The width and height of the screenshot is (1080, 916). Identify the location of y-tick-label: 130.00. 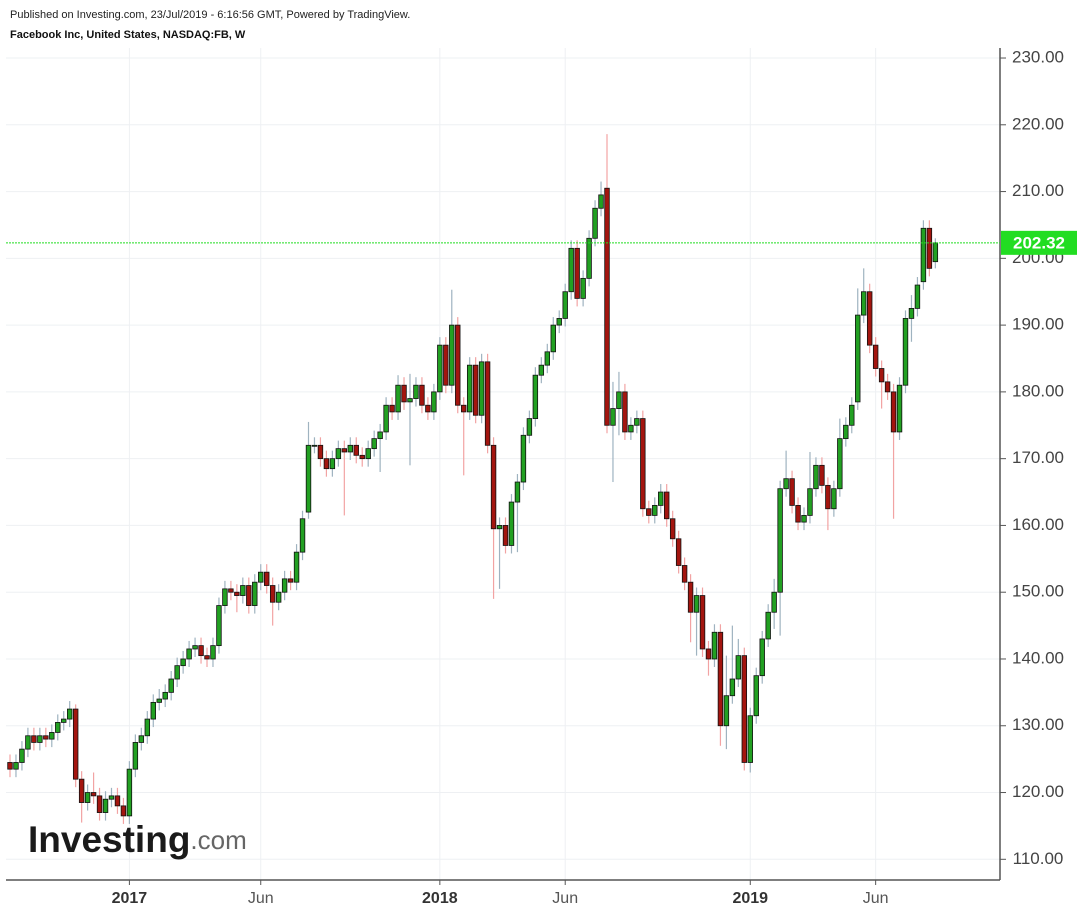
(1038, 724).